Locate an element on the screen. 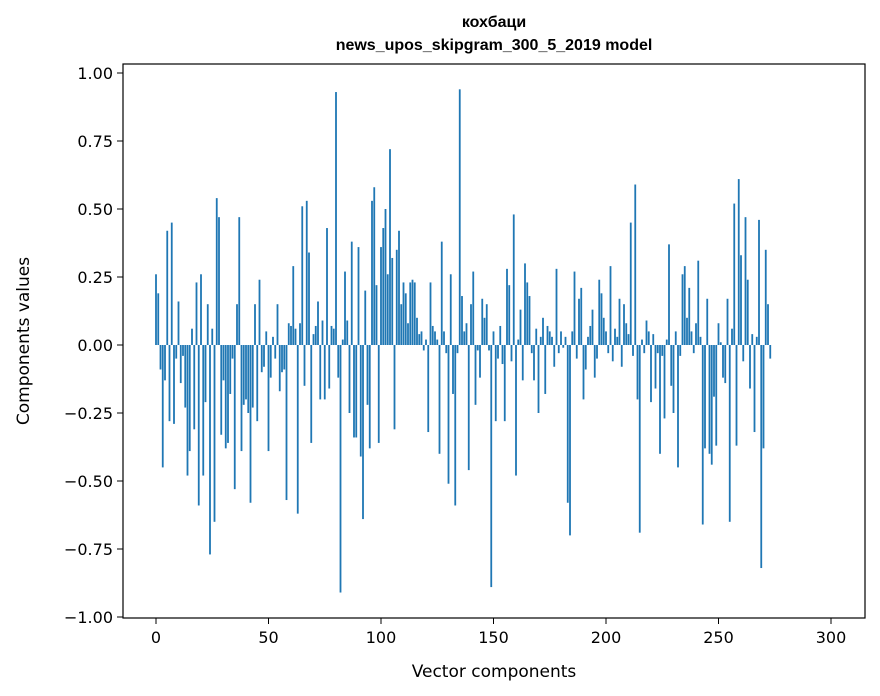 This screenshot has width=880, height=696. y-tick-label: 0.00 is located at coordinates (95, 345).